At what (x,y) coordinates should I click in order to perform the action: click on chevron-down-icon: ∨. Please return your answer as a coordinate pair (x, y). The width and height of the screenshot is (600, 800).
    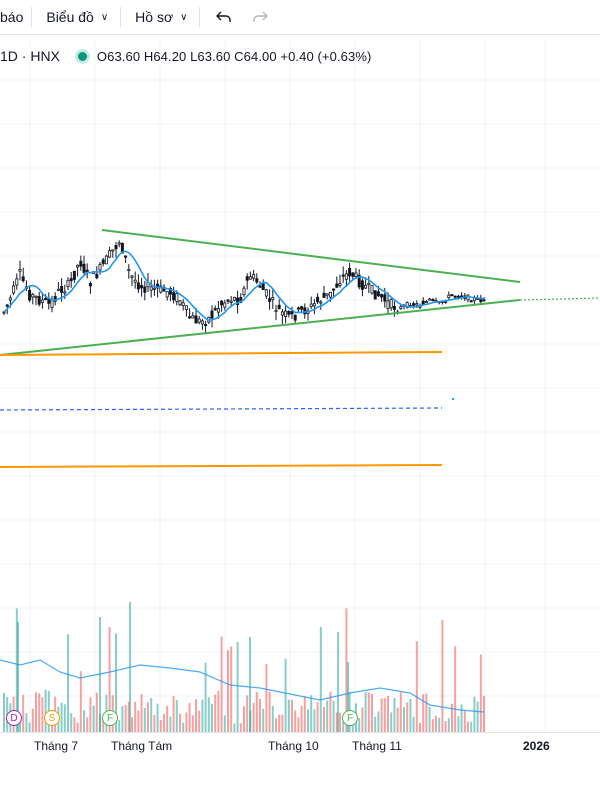
    Looking at the image, I should click on (184, 17).